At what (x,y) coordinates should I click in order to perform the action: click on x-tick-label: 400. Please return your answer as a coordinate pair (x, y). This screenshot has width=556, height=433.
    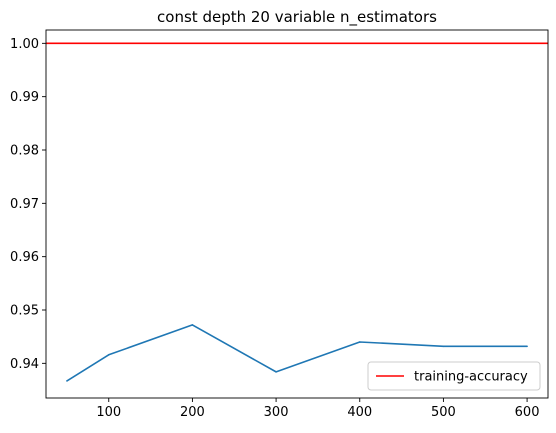
    Looking at the image, I should click on (359, 412).